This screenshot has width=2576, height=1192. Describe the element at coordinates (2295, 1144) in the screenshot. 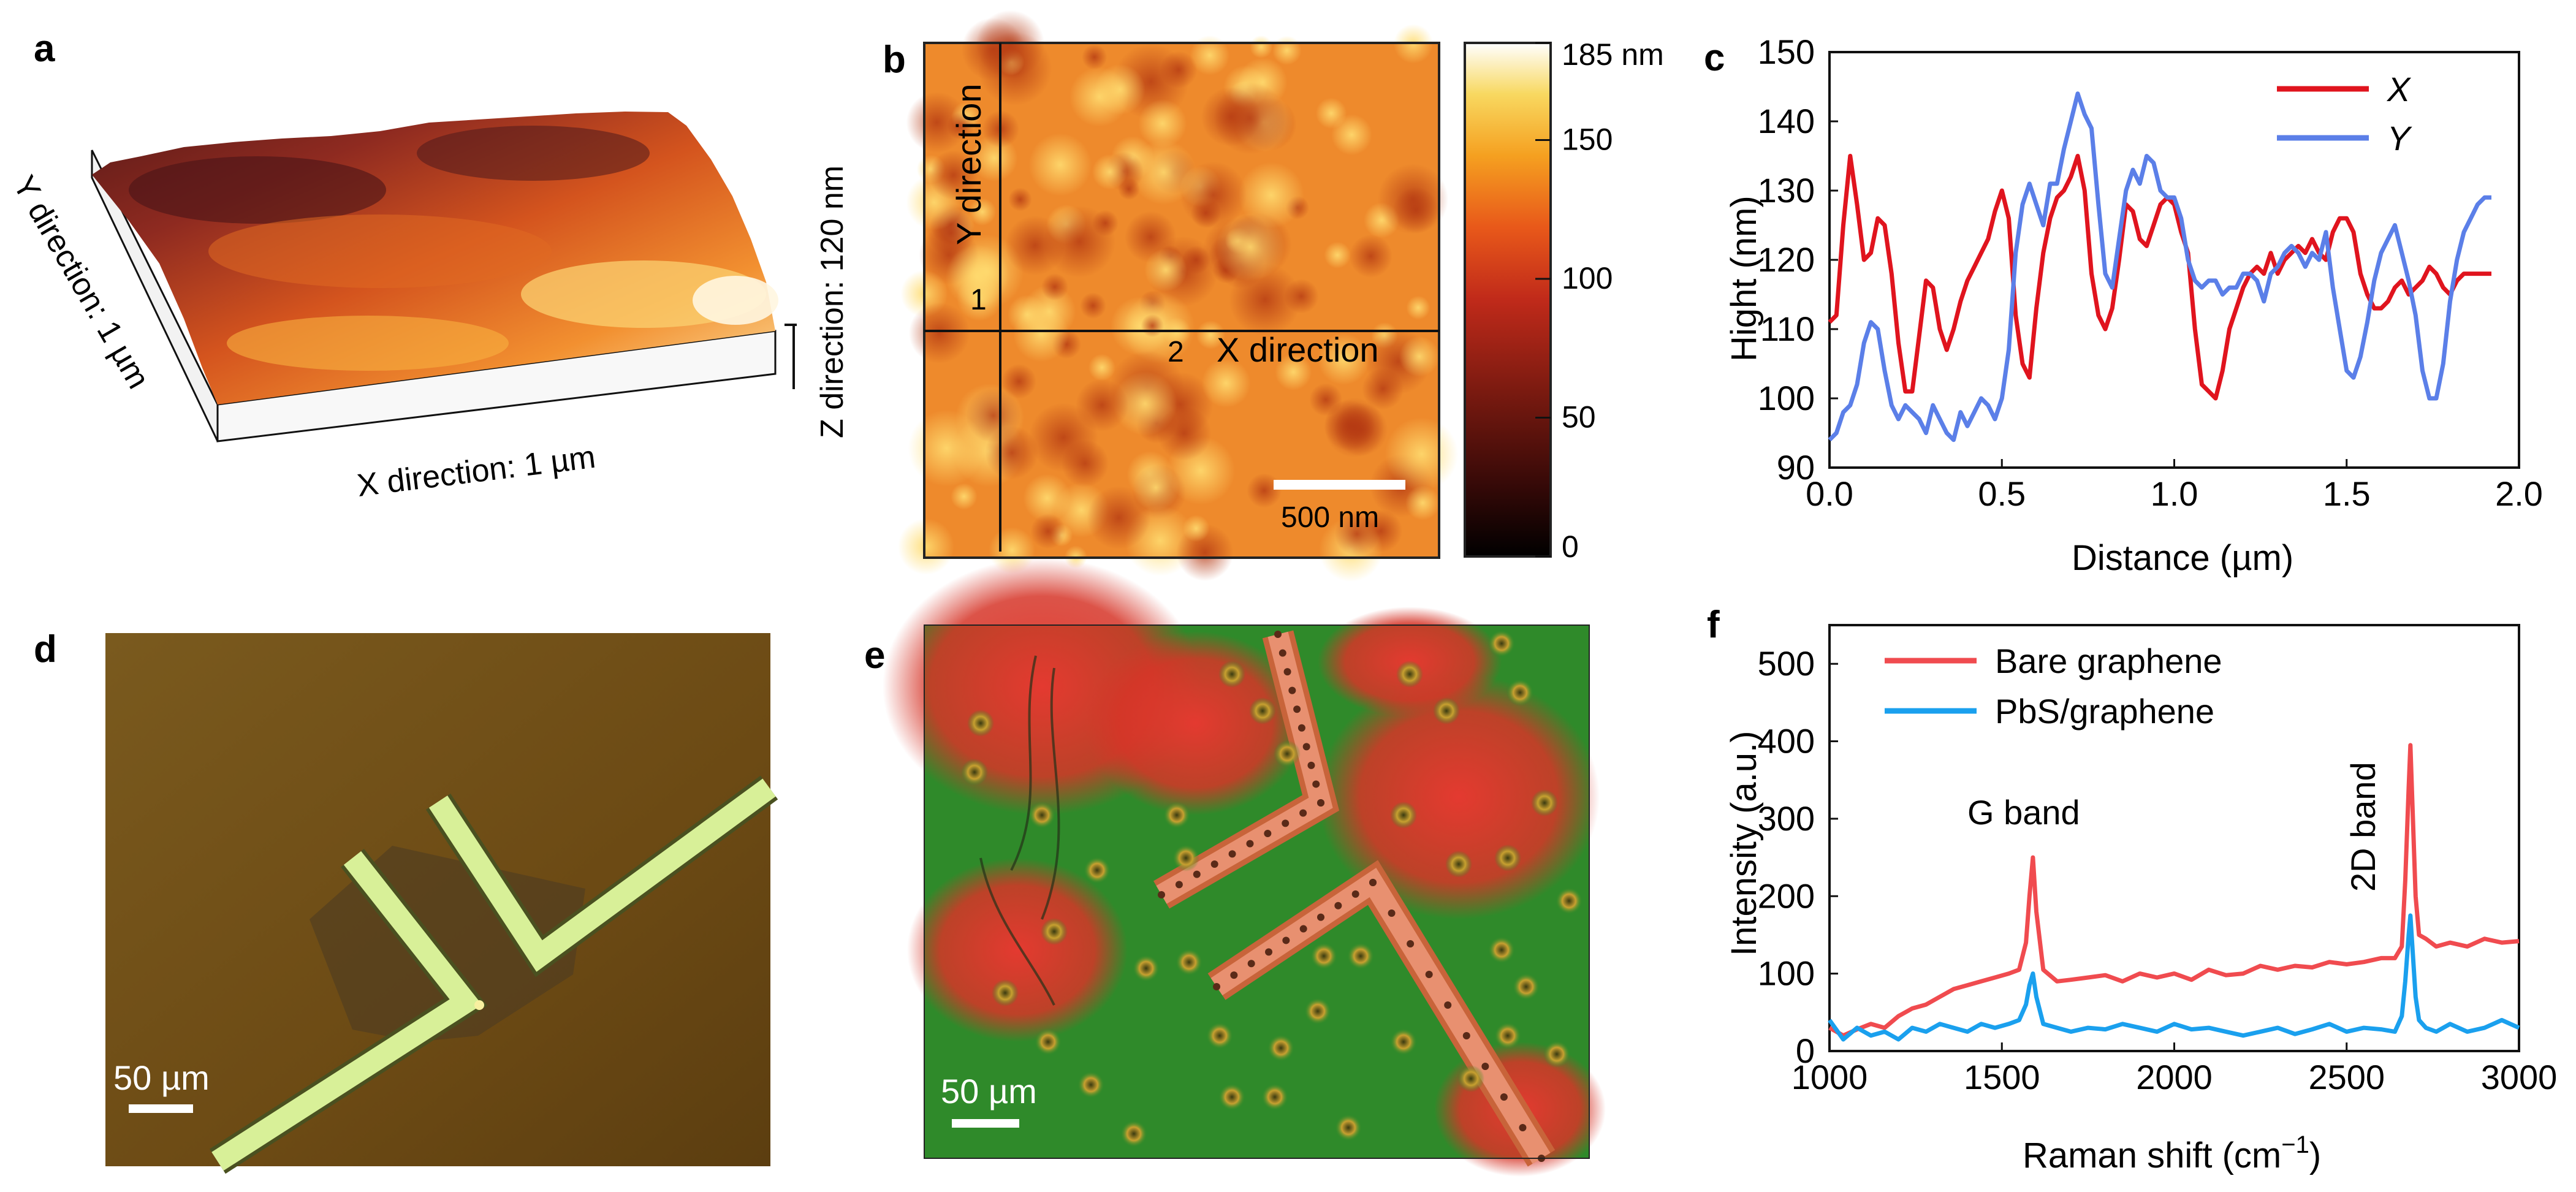

I see `chart-f-xlabel-sup: −1` at that location.